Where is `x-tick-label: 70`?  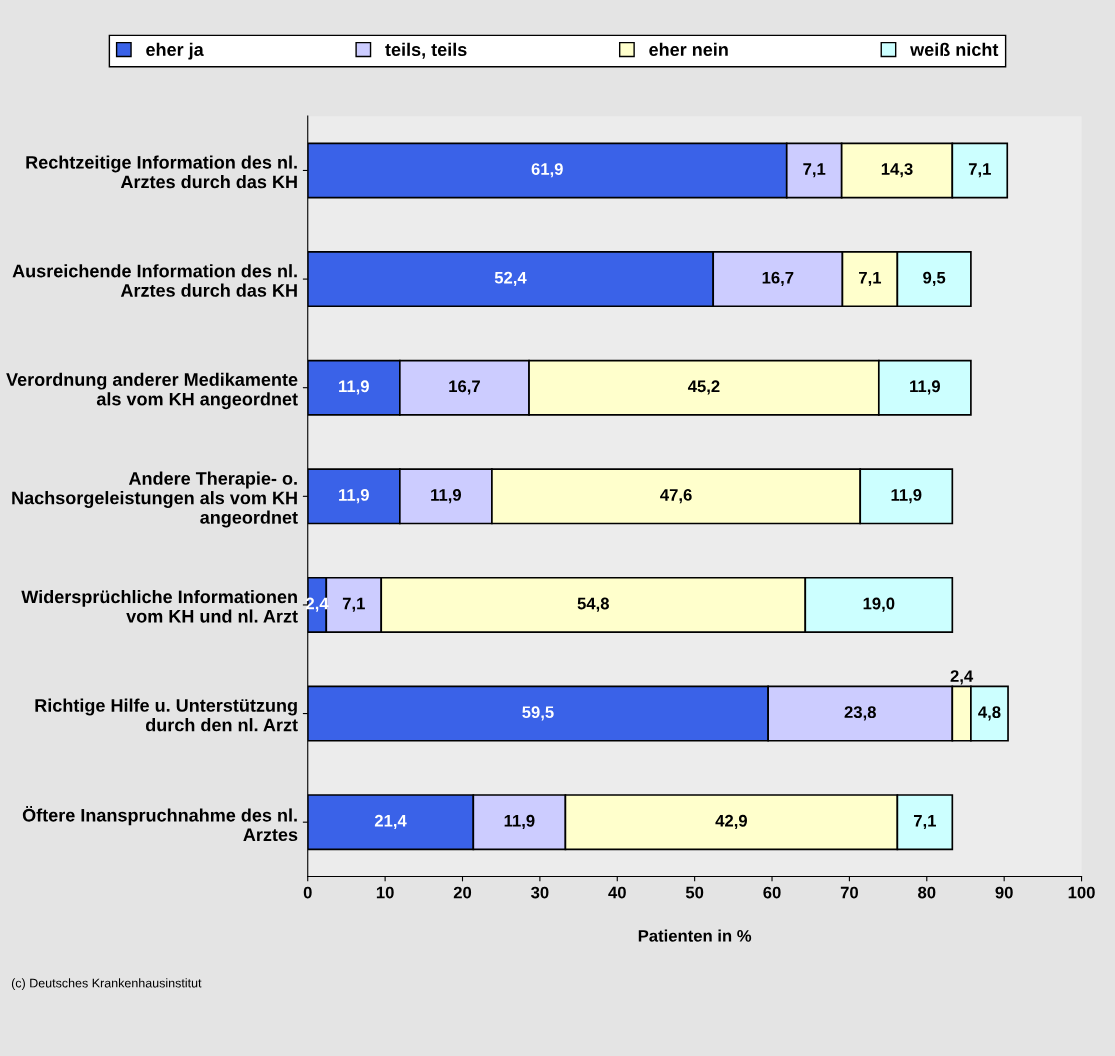 x-tick-label: 70 is located at coordinates (849, 892).